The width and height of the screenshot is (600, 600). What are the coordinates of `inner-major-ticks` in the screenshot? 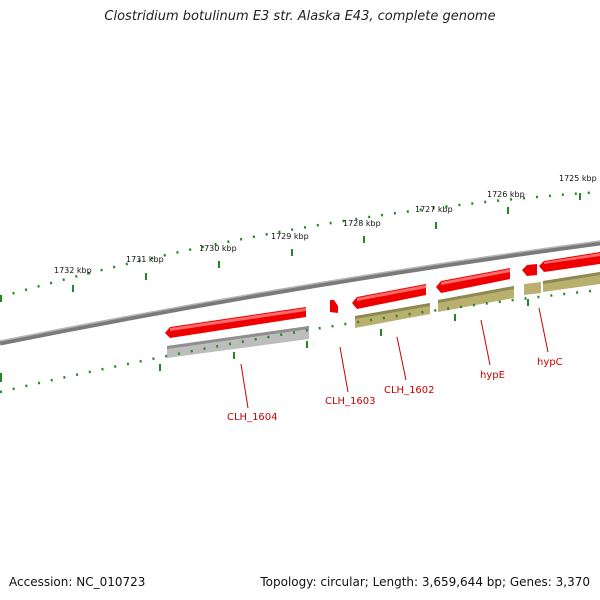 It's located at (264, 340).